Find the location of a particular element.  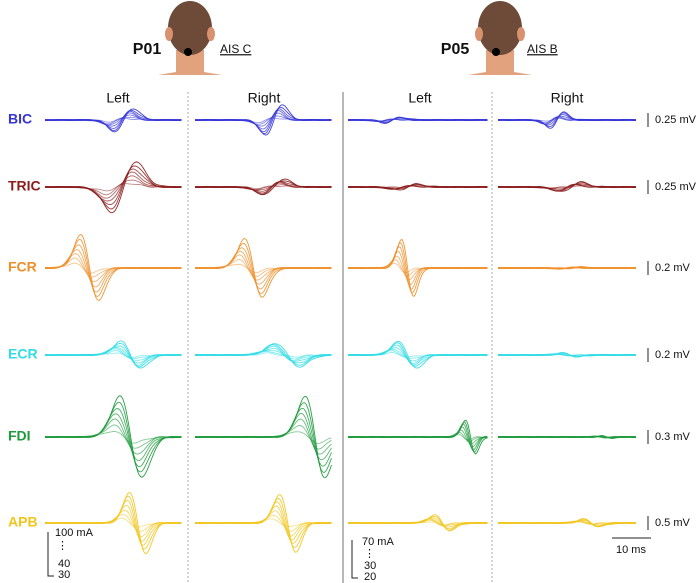

intensity-mid: 30 is located at coordinates (370, 566).